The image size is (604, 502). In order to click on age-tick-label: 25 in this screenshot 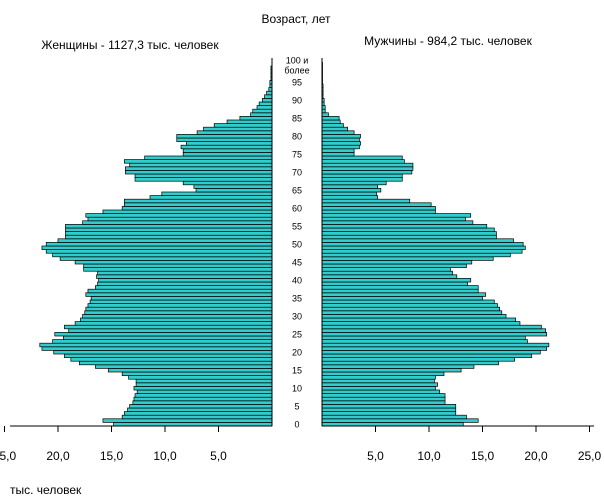, I will do `click(297, 335)`.